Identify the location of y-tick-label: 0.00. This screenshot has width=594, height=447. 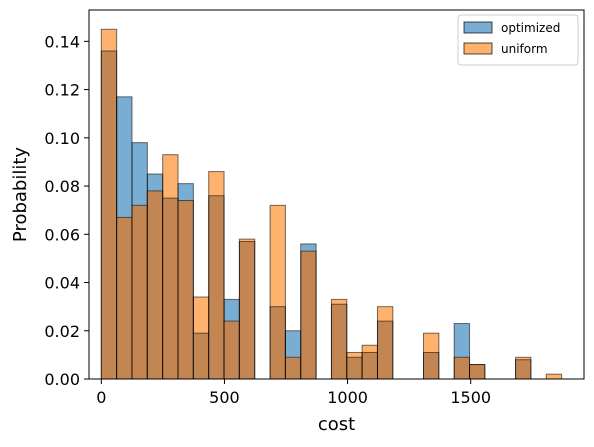
(62, 379).